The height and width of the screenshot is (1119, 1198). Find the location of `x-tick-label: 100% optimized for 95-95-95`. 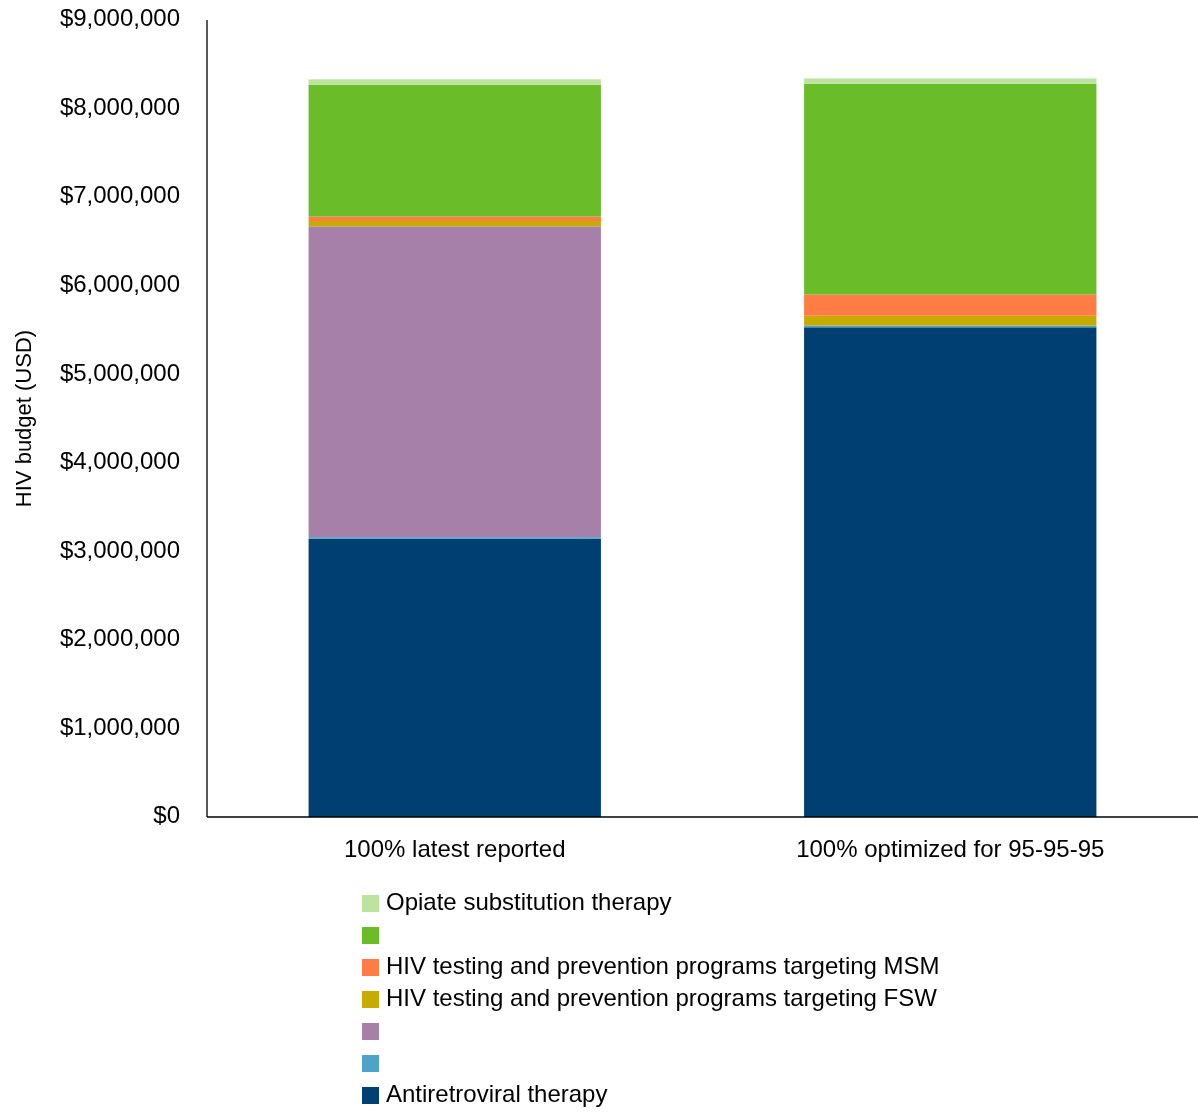

x-tick-label: 100% optimized for 95-95-95 is located at coordinates (950, 849).